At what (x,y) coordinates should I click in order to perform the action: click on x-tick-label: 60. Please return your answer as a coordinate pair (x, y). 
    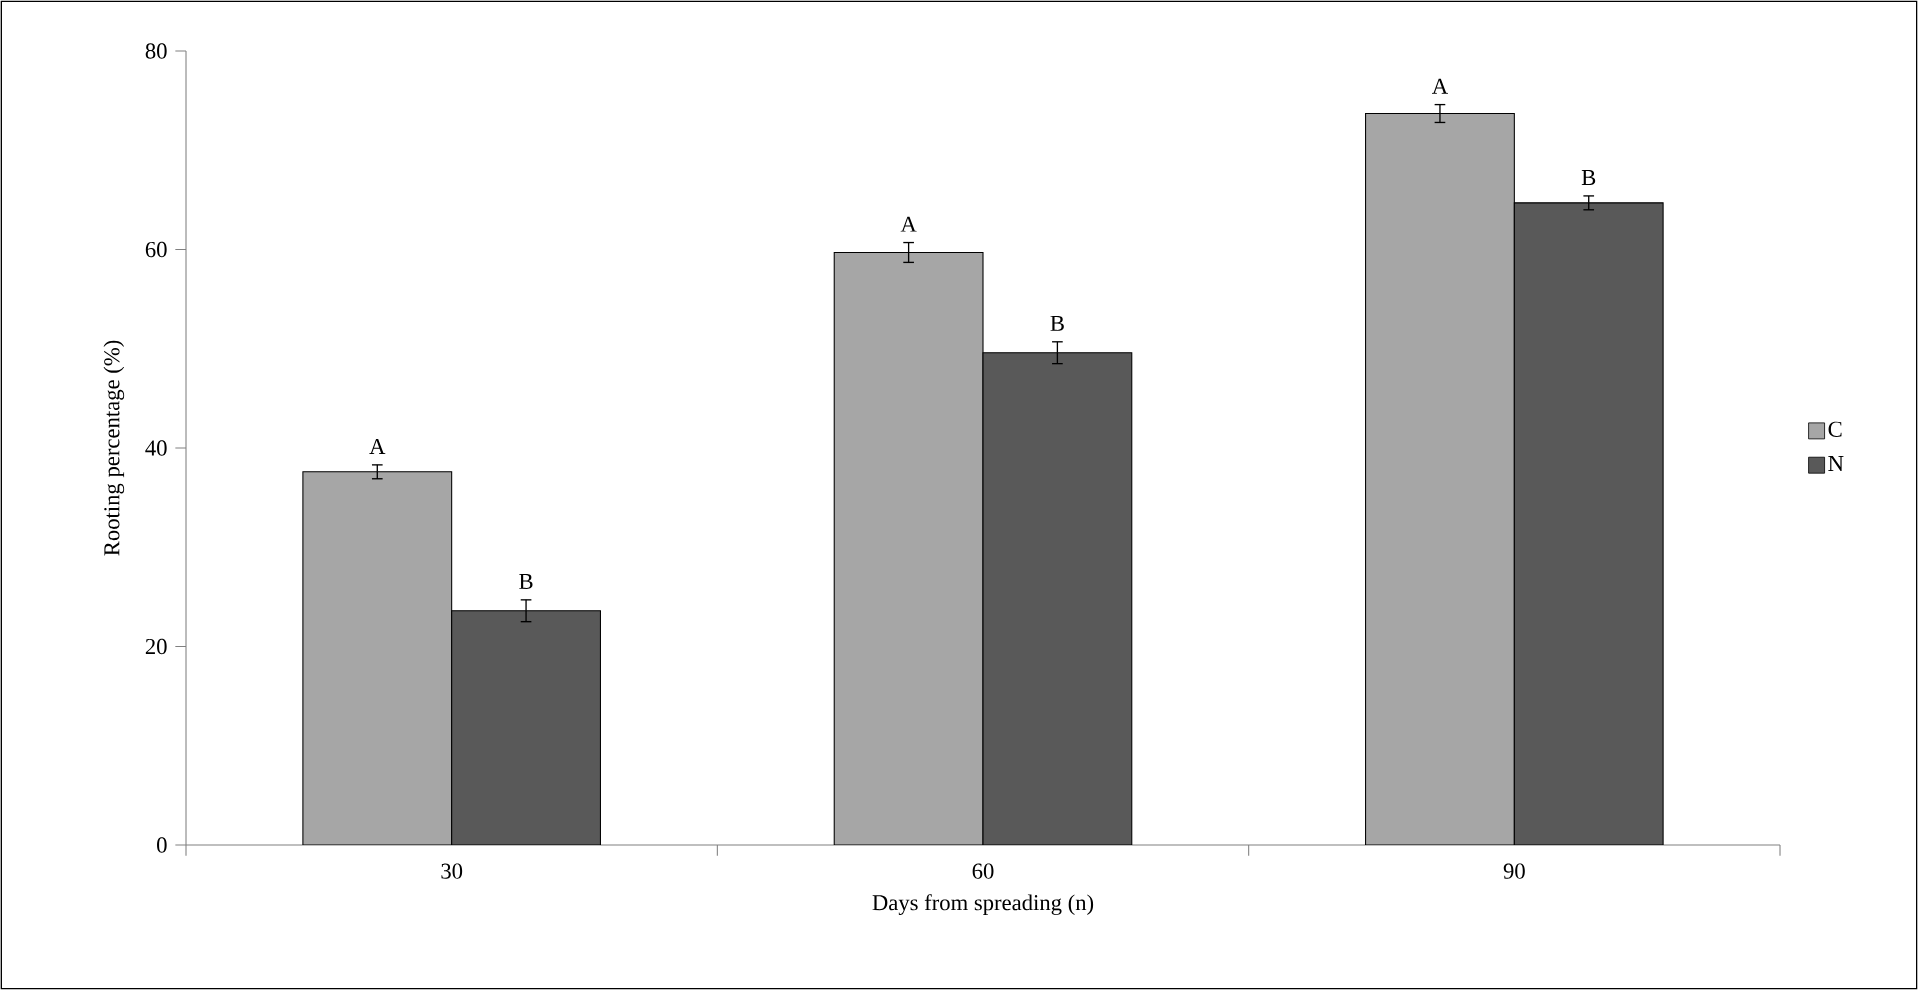
    Looking at the image, I should click on (983, 871).